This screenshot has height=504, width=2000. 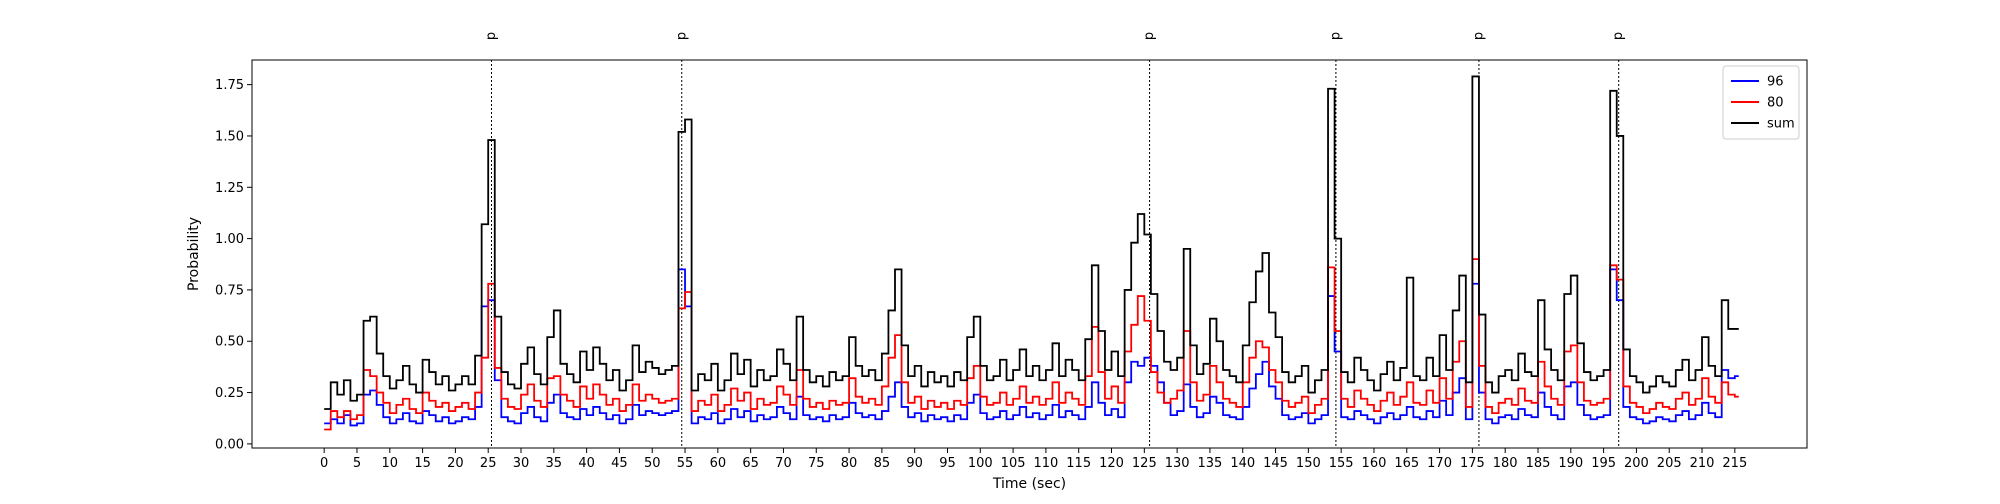 I want to click on legend-label: 96, so click(x=1775, y=82).